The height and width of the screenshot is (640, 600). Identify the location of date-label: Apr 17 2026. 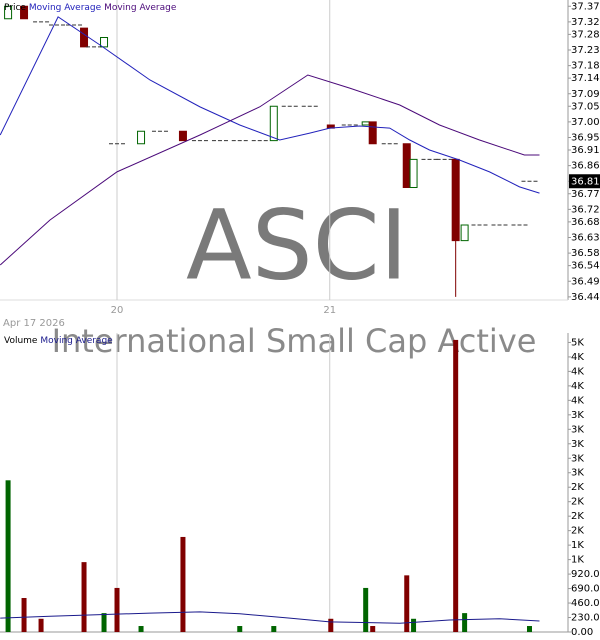
(34, 323).